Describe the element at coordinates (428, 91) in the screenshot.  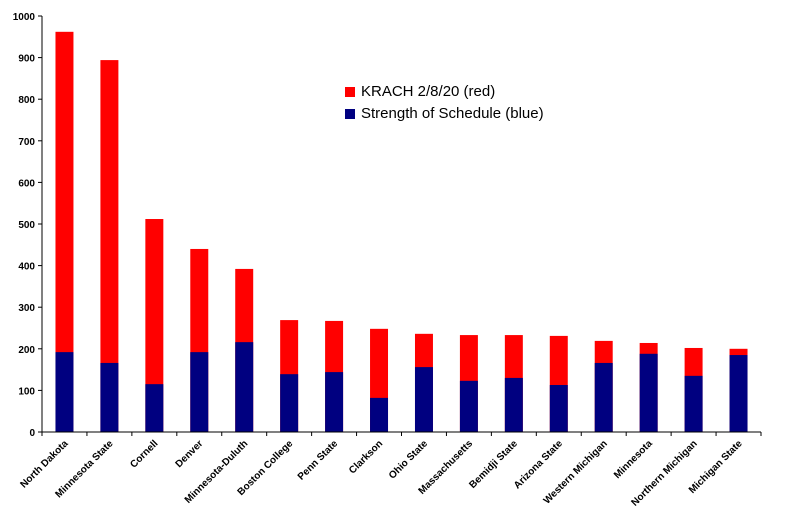
I see `legend-label: KRACH 2/8/20 (red)` at that location.